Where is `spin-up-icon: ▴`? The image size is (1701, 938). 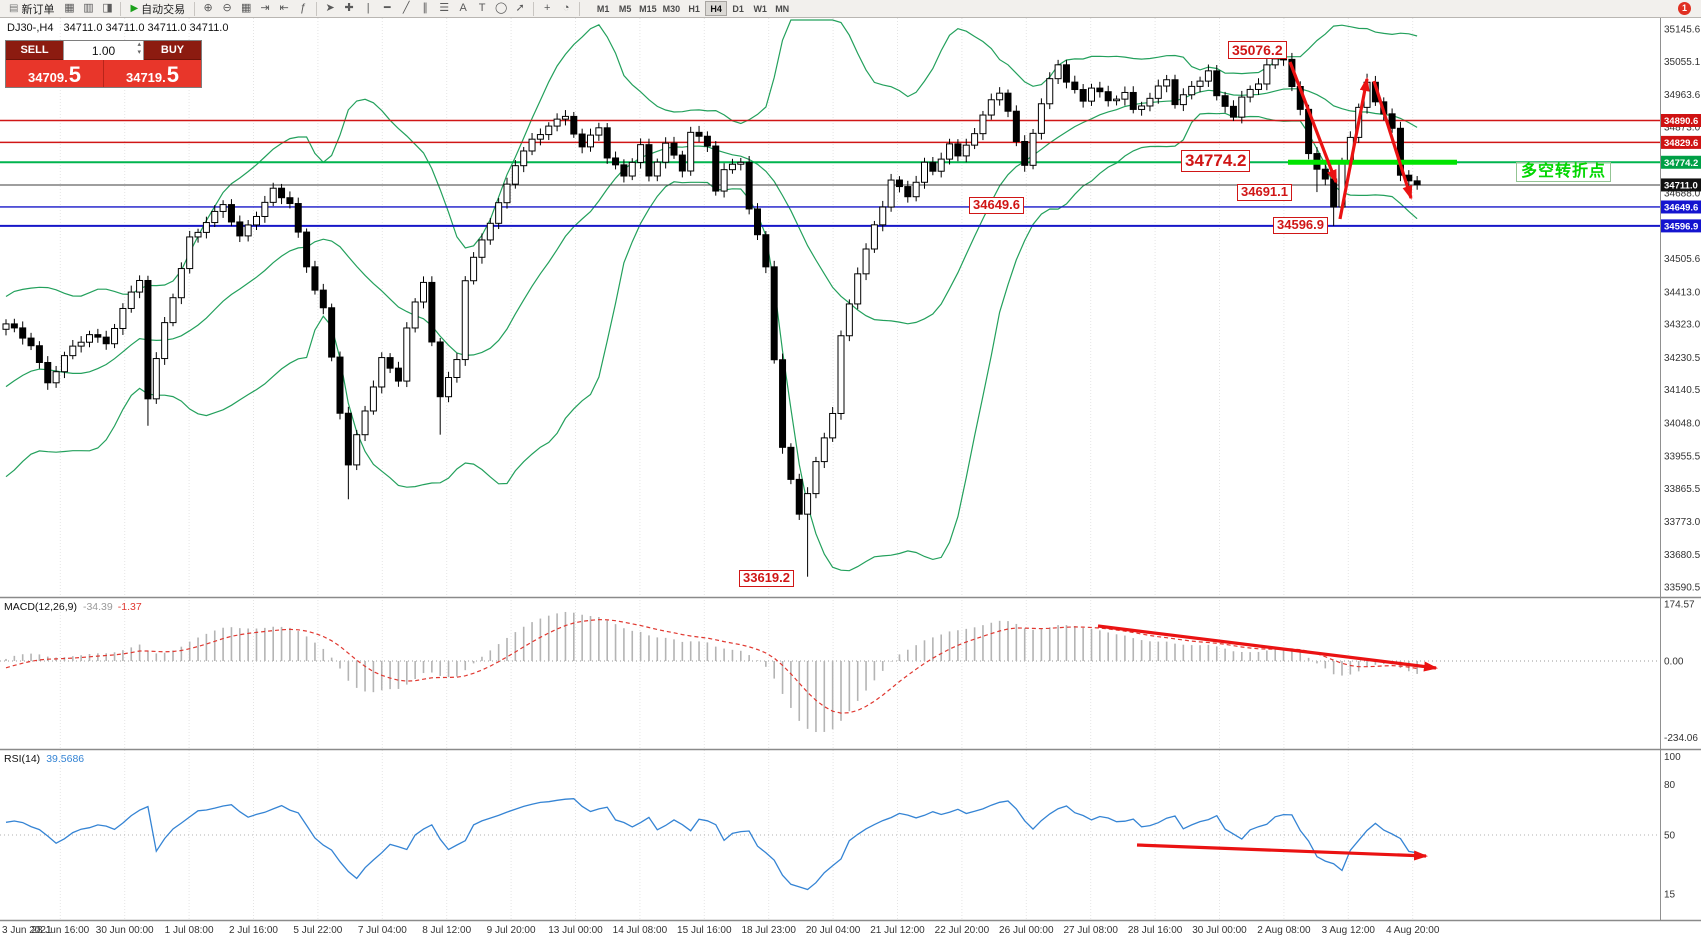
spin-up-icon: ▴ is located at coordinates (139, 44).